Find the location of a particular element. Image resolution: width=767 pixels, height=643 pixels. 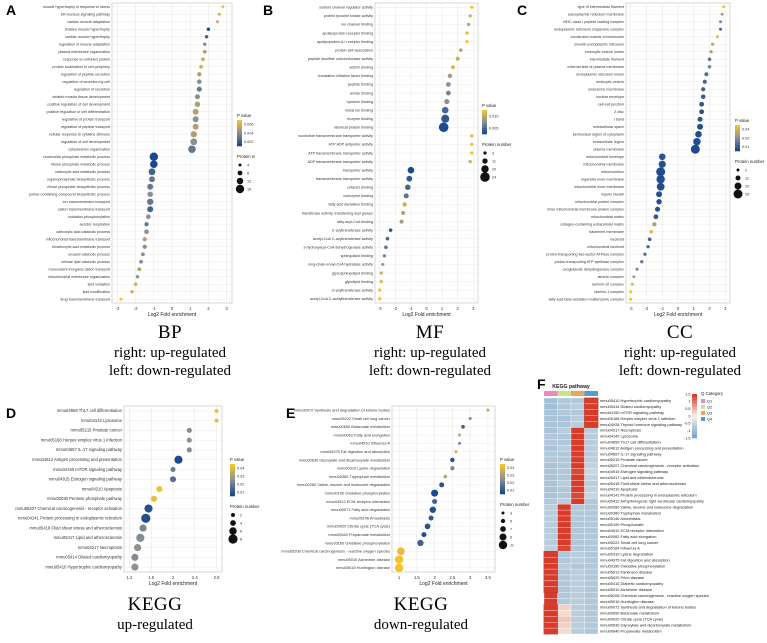

heatmap-row-label: mmu05215 Prostate cancer is located at coordinates (624, 459).